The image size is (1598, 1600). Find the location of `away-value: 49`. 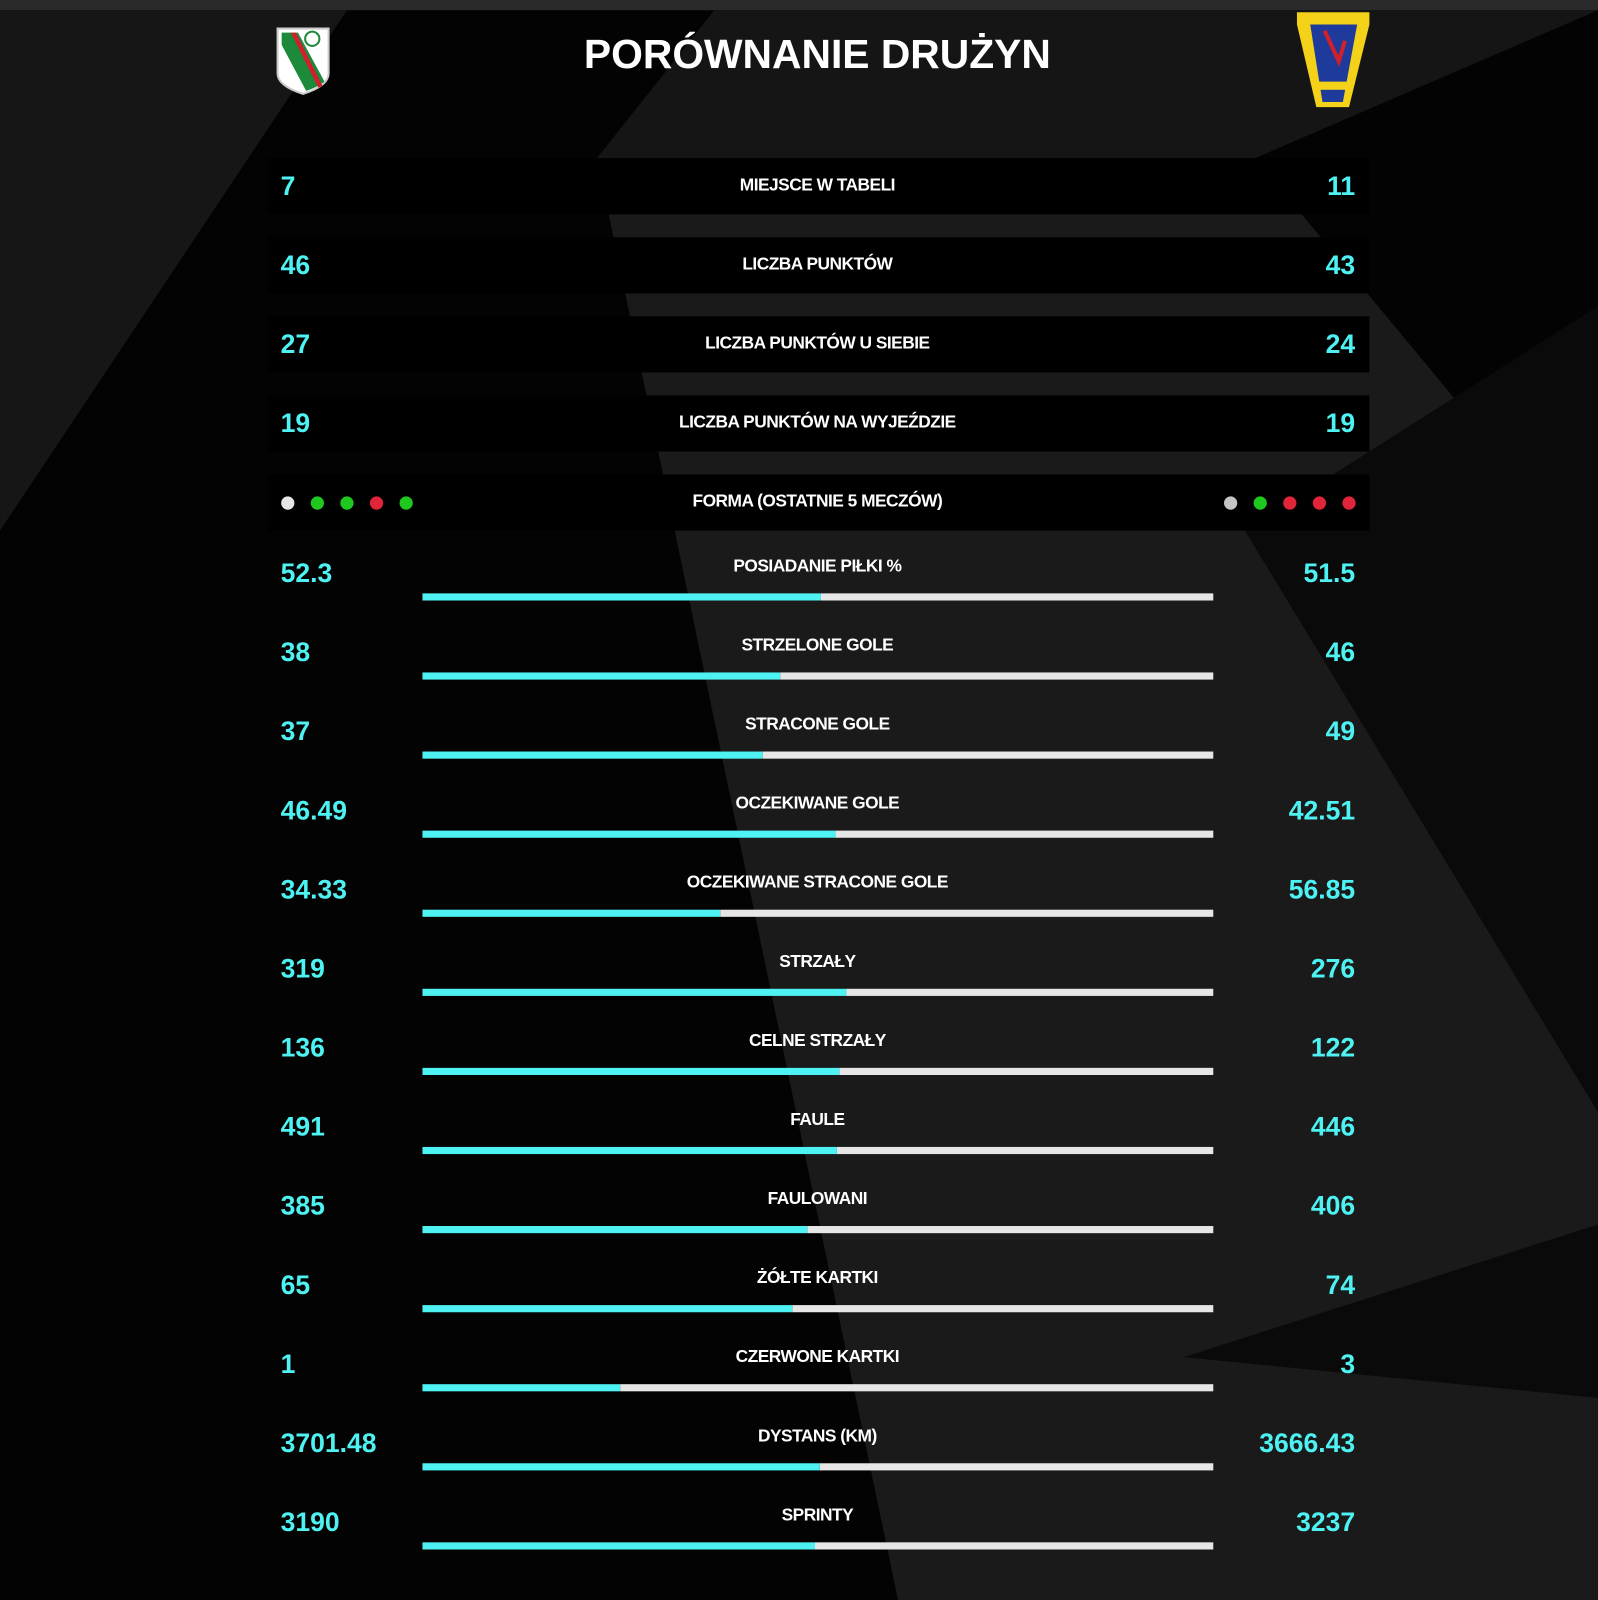

away-value: 49 is located at coordinates (1341, 731).